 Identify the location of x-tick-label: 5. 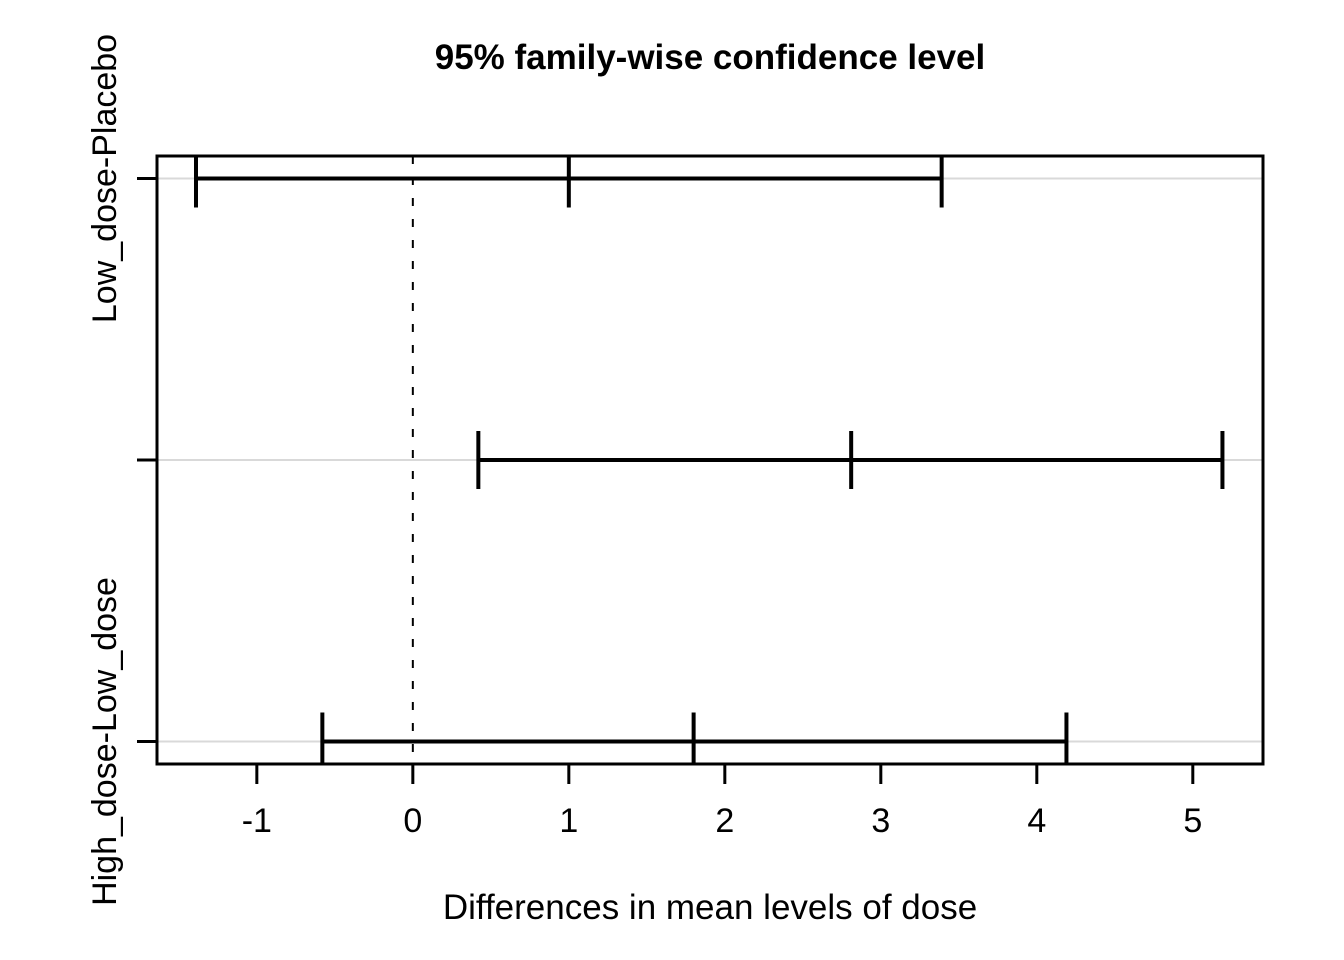
(1192, 821).